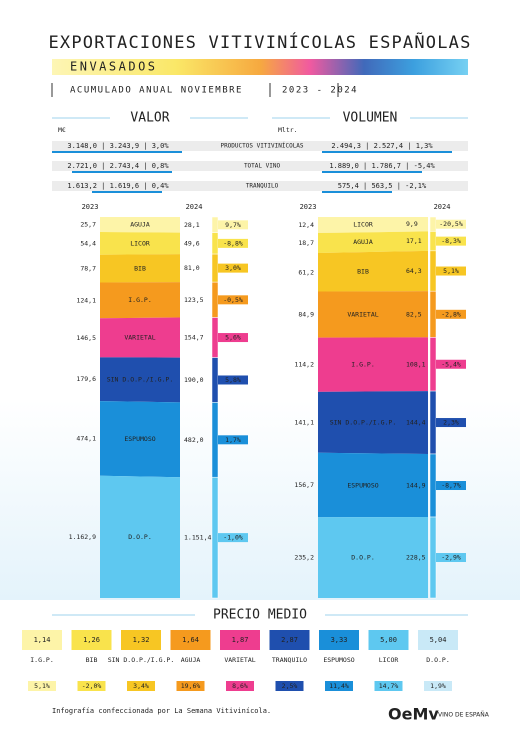 This screenshot has width=520, height=735. What do you see at coordinates (437, 660) in the screenshot?
I see `price-category: D.O.P.` at bounding box center [437, 660].